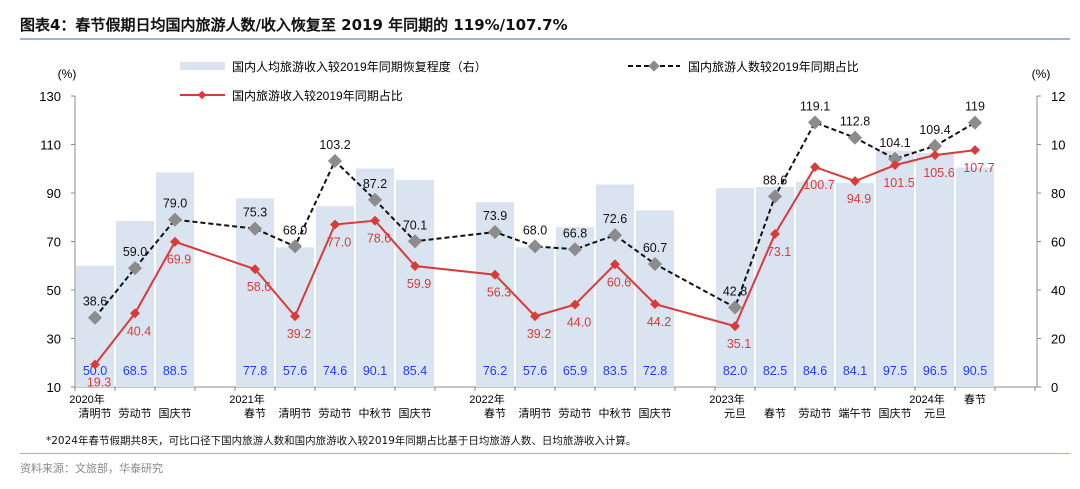 Image resolution: width=1080 pixels, height=489 pixels. Describe the element at coordinates (1054, 387) in the screenshot. I see `right-tick-label: 0` at that location.